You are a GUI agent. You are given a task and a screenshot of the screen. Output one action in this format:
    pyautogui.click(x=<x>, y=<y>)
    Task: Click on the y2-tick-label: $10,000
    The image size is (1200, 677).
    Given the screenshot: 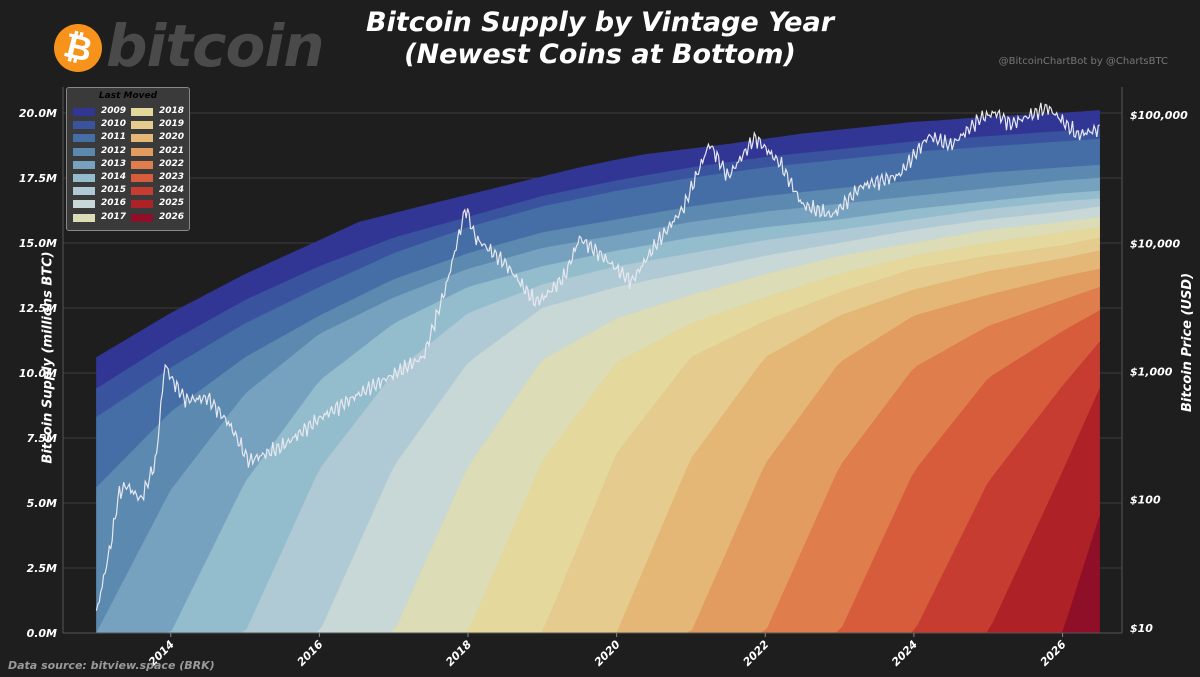 What is the action you would take?
    pyautogui.click(x=1155, y=243)
    